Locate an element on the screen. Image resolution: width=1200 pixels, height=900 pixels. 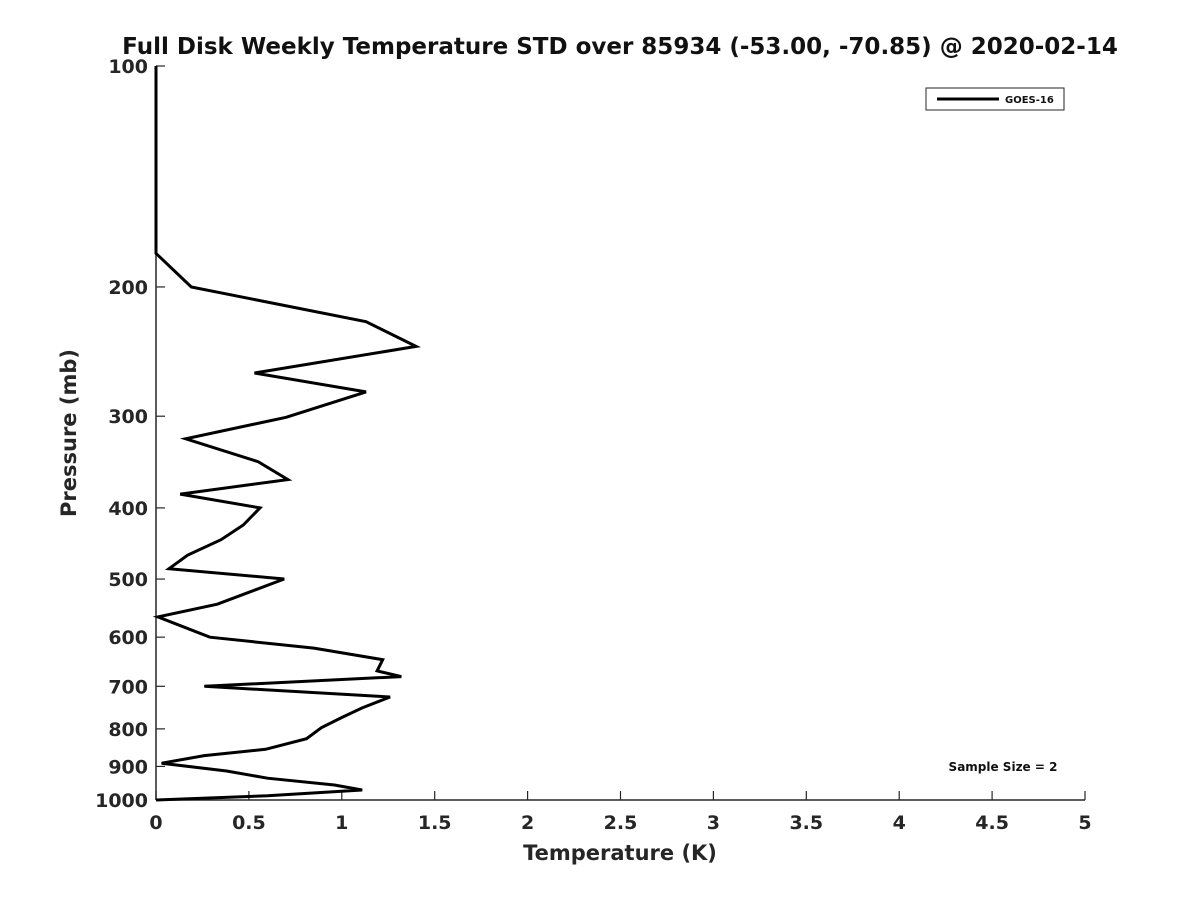
x-tick-label: 1.5 is located at coordinates (435, 823).